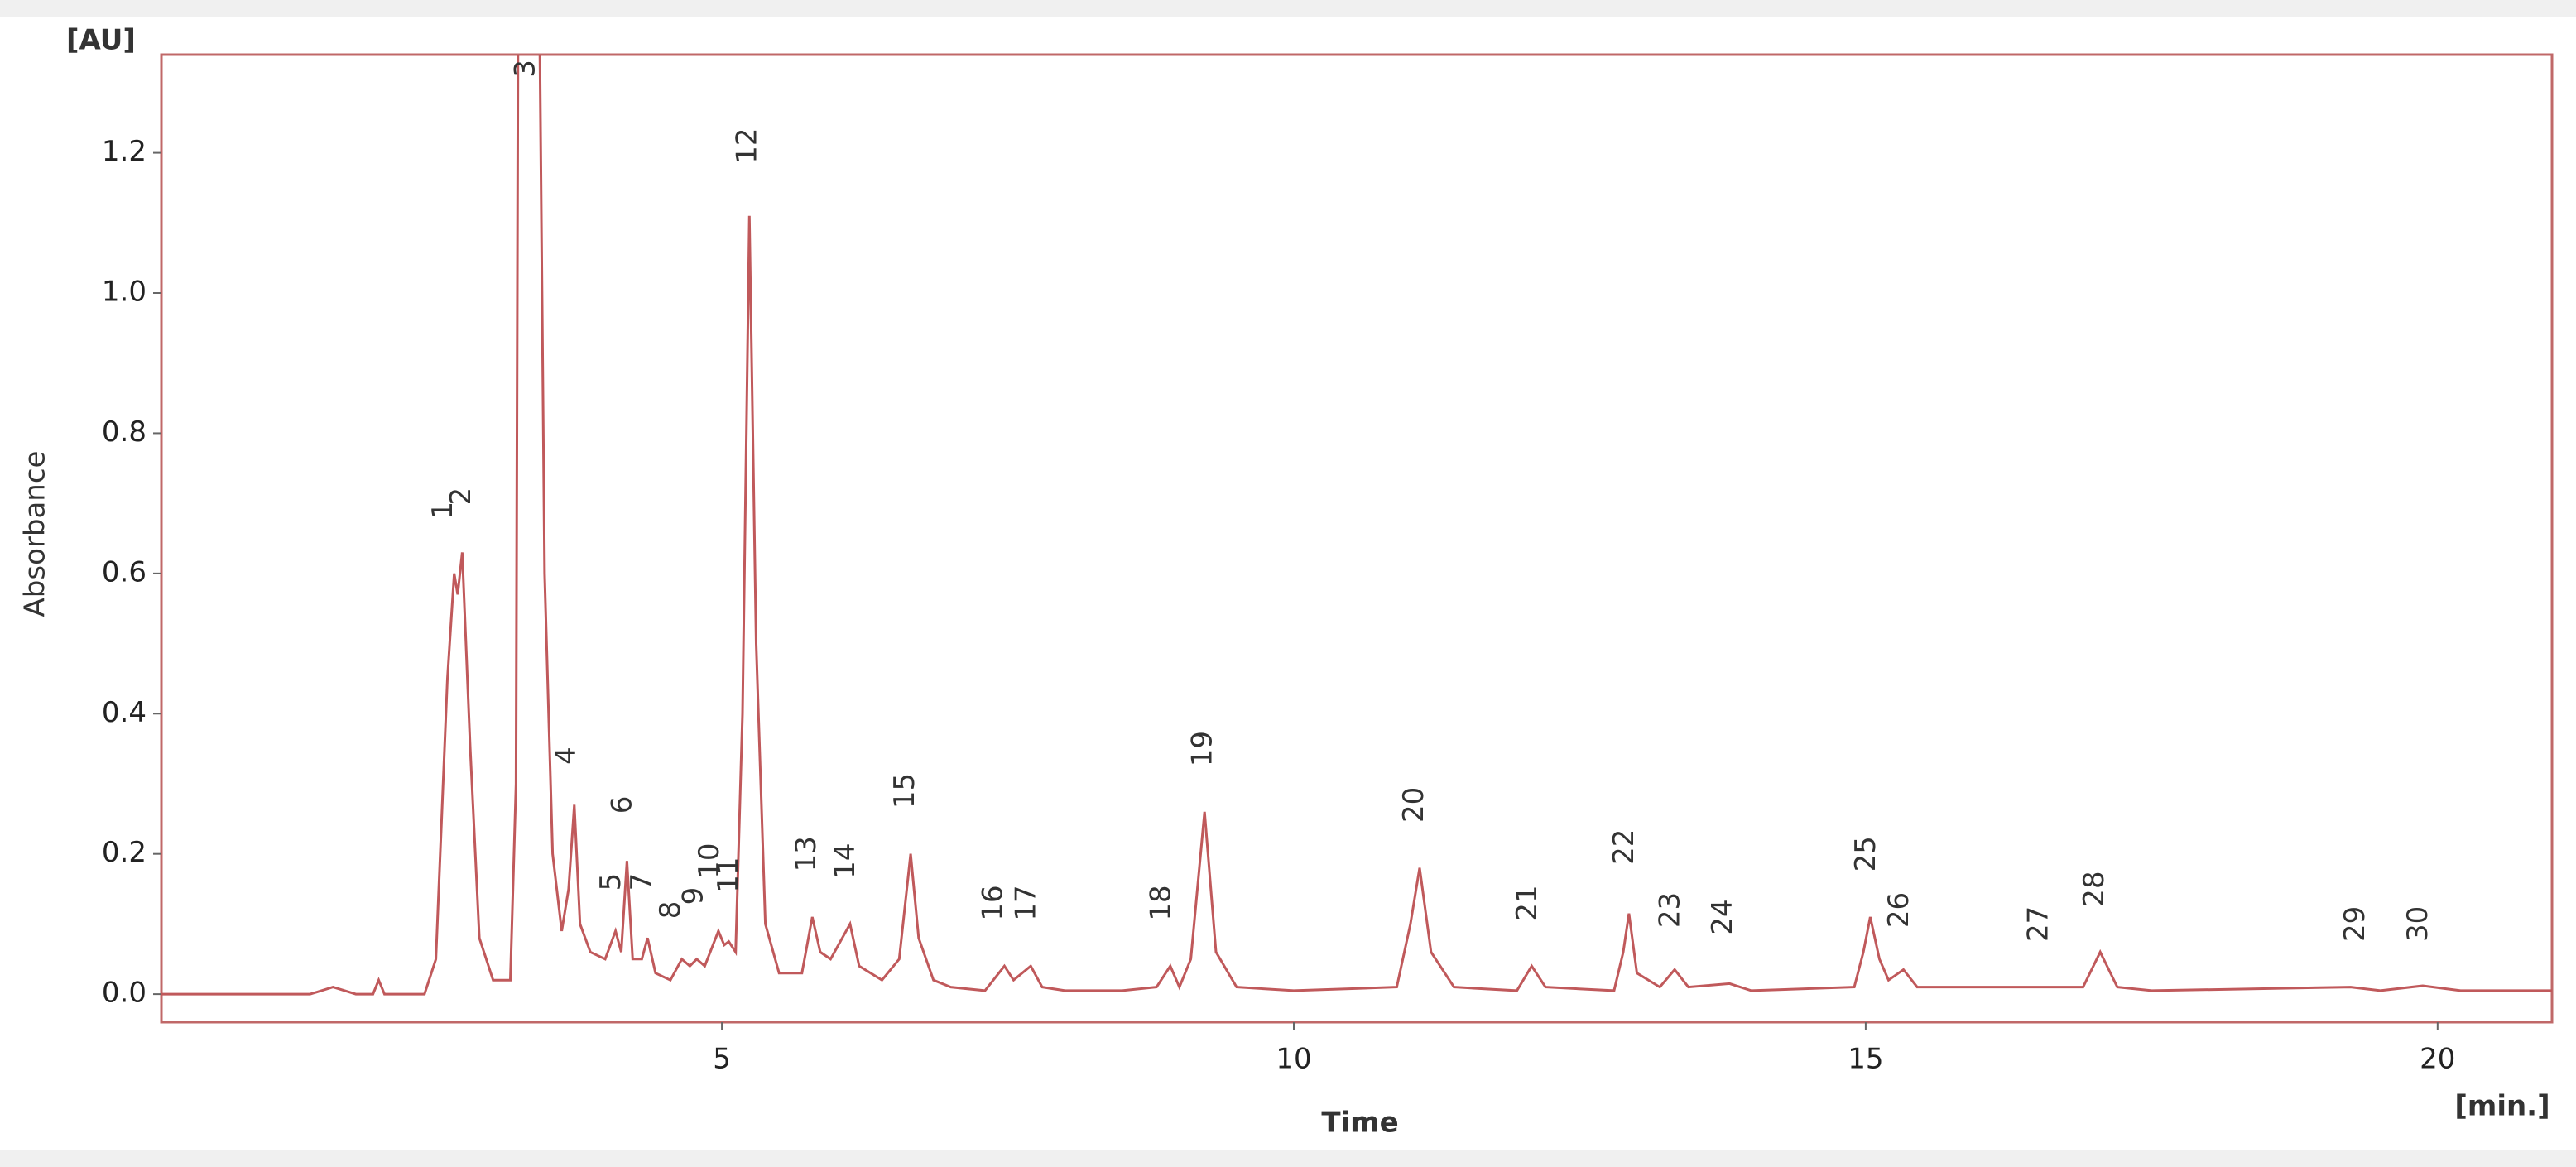 Image resolution: width=2576 pixels, height=1167 pixels. I want to click on peak-label: 19, so click(1201, 748).